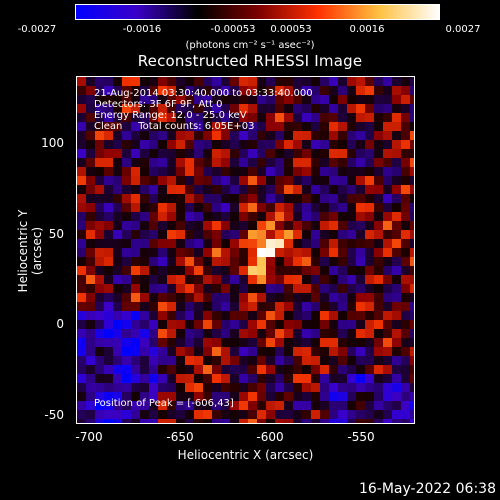 This screenshot has width=500, height=500. What do you see at coordinates (30, 251) in the screenshot?
I see `y-axis-label: Heliocentric Y (arcsec)` at bounding box center [30, 251].